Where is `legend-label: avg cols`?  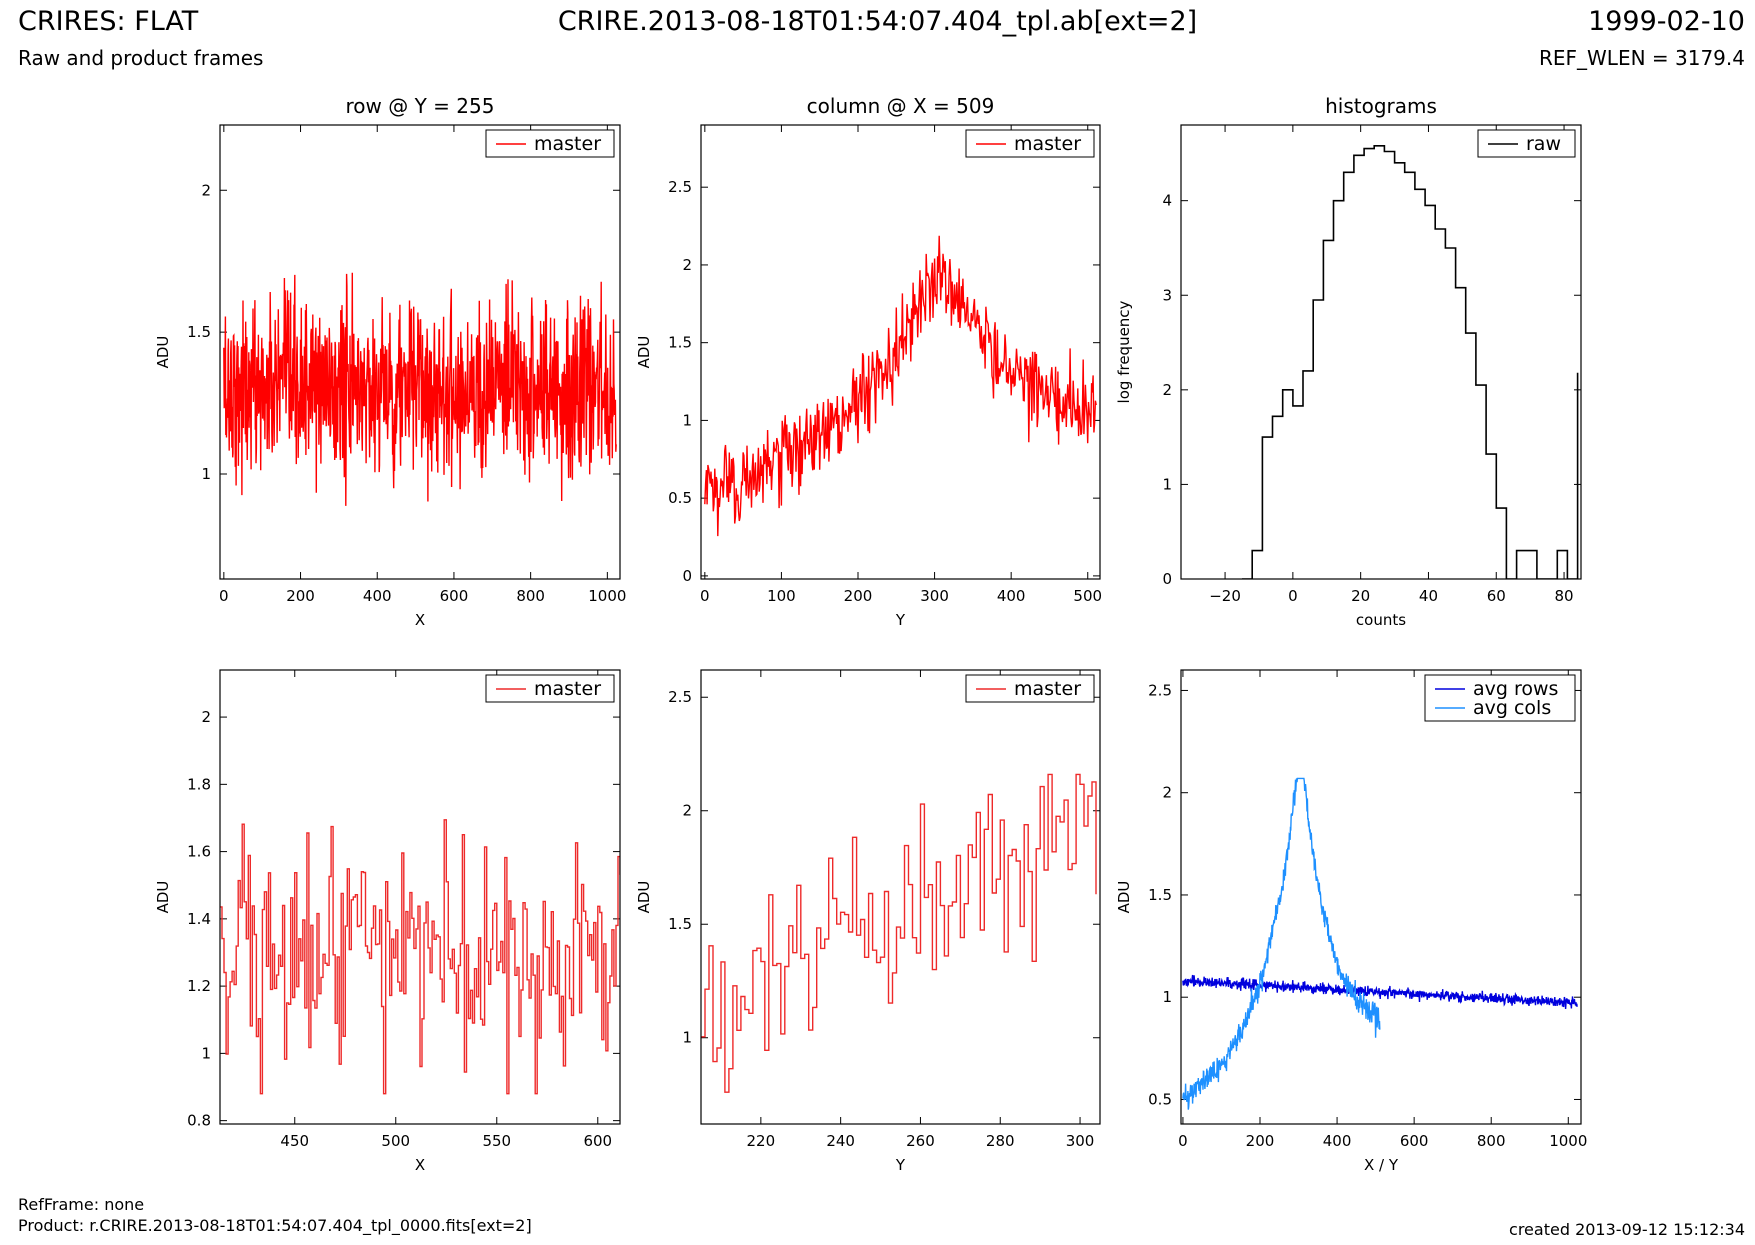
legend-label: avg cols is located at coordinates (1512, 708).